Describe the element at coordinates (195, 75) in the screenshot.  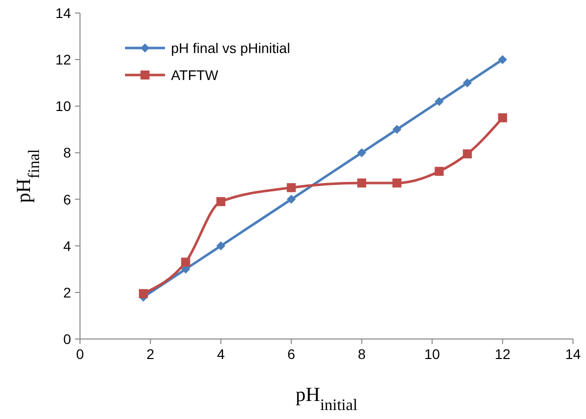
I see `legend-label: ATFTW` at that location.